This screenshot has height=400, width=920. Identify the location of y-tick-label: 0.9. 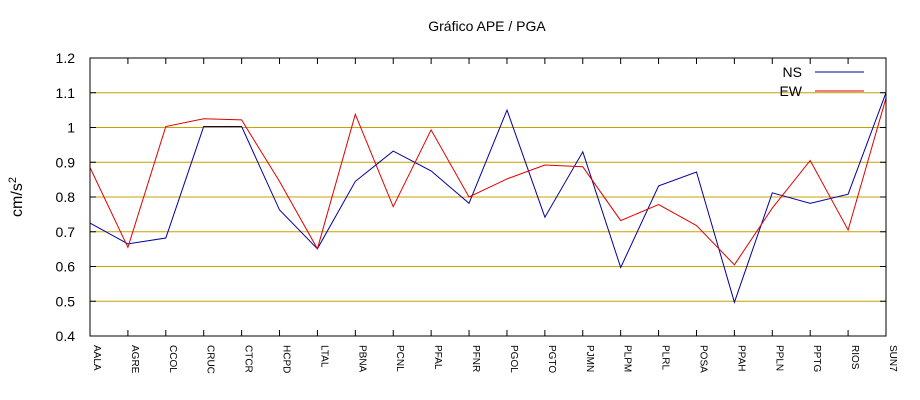
(66, 162).